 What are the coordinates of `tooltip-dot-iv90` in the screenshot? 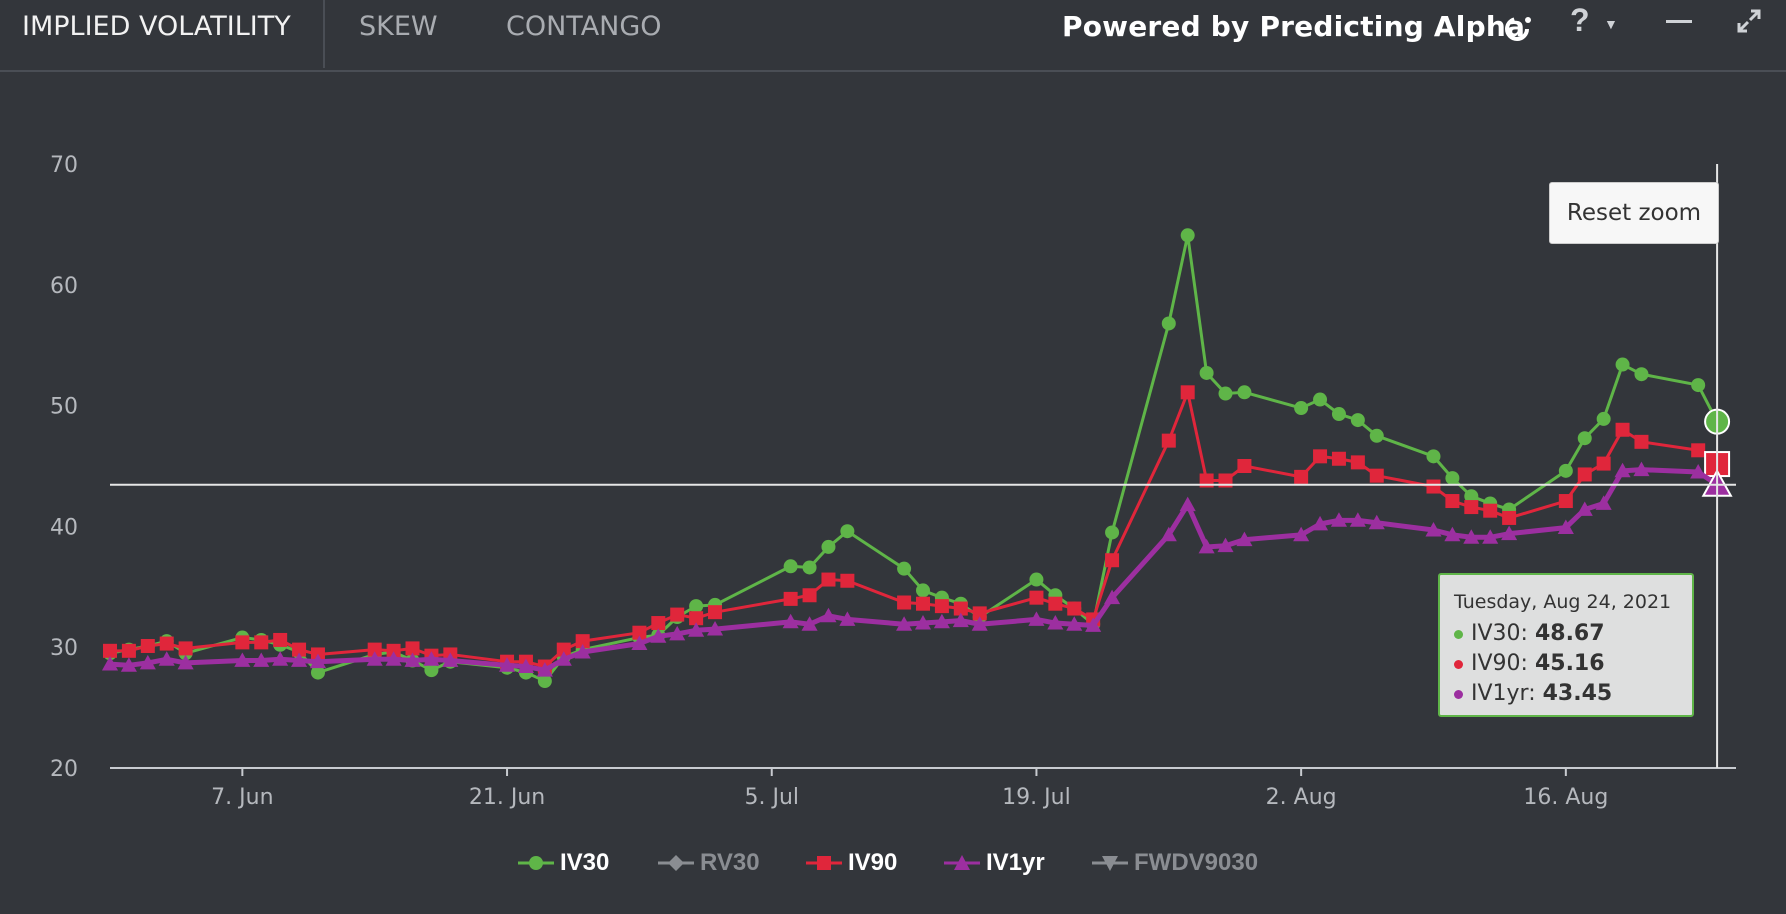 It's located at (1458, 664).